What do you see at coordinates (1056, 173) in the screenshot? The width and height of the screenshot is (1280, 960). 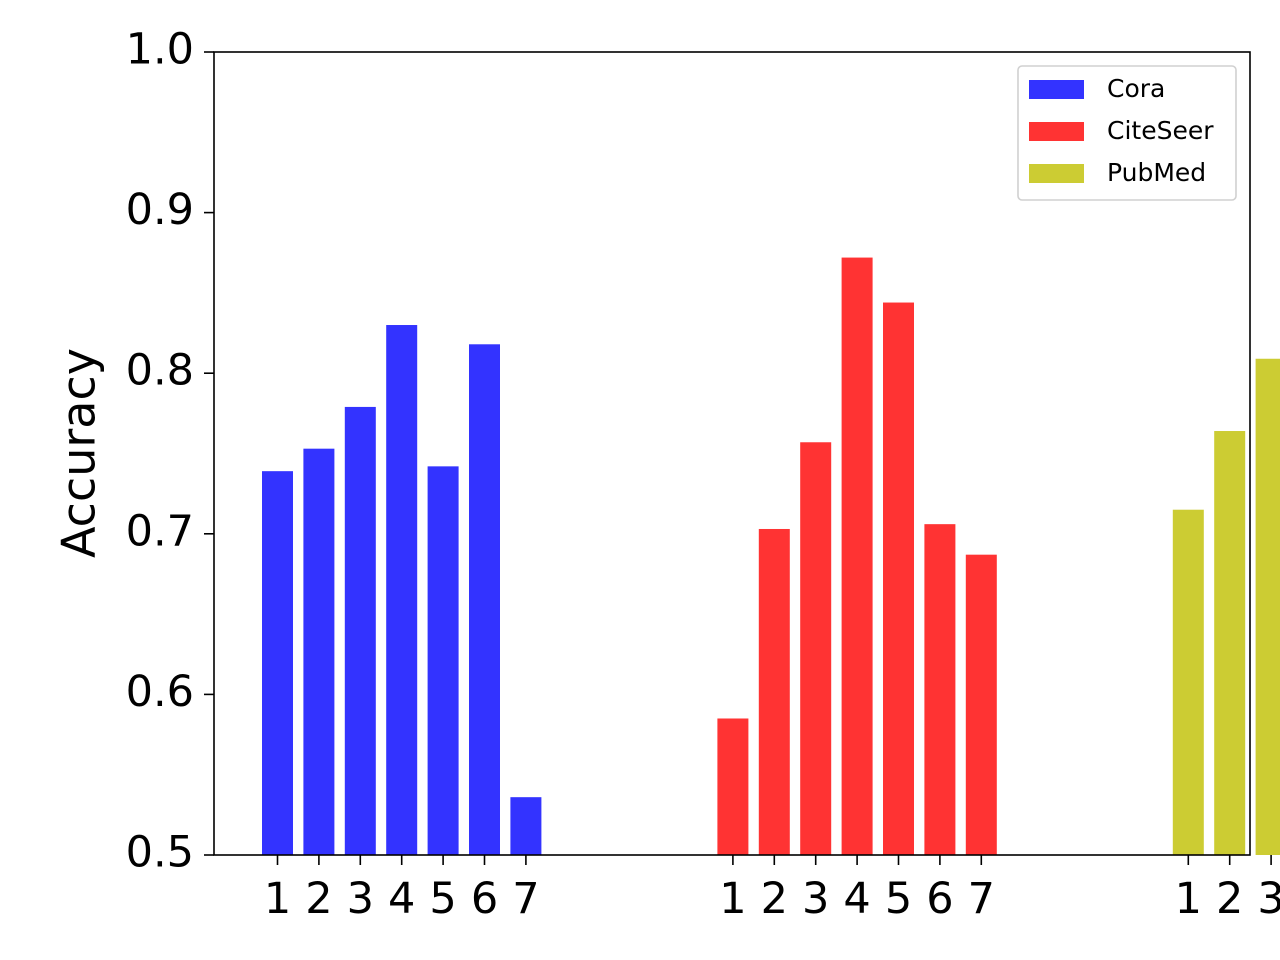 I see `legend-swatch-pubmed` at bounding box center [1056, 173].